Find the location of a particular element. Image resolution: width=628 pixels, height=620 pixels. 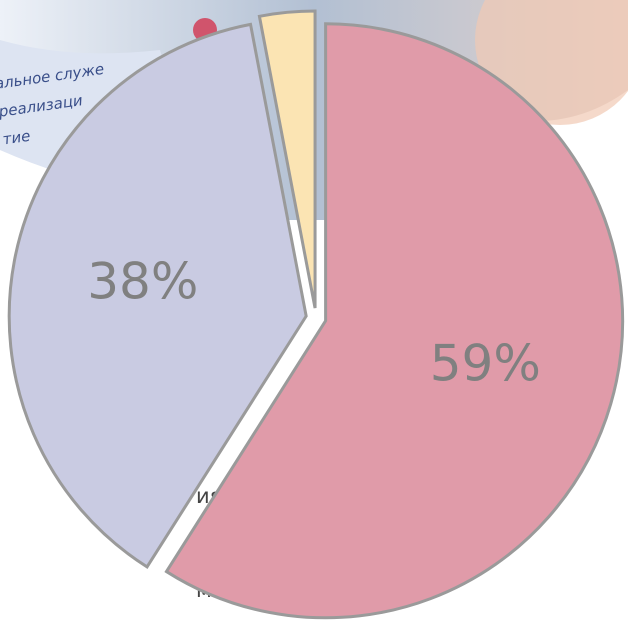

value-label: 59% is located at coordinates (485, 364).